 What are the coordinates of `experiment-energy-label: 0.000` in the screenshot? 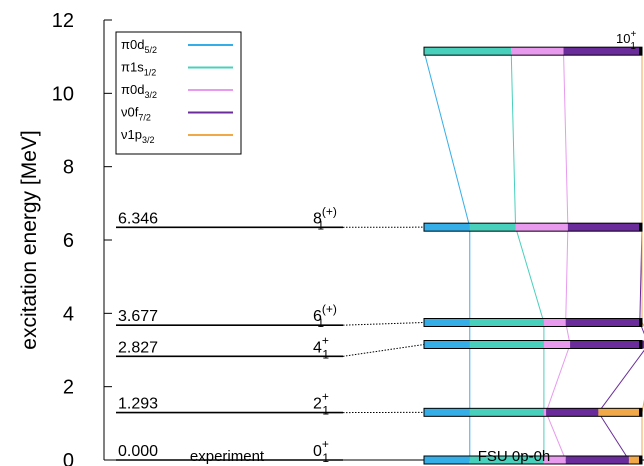 It's located at (138, 451).